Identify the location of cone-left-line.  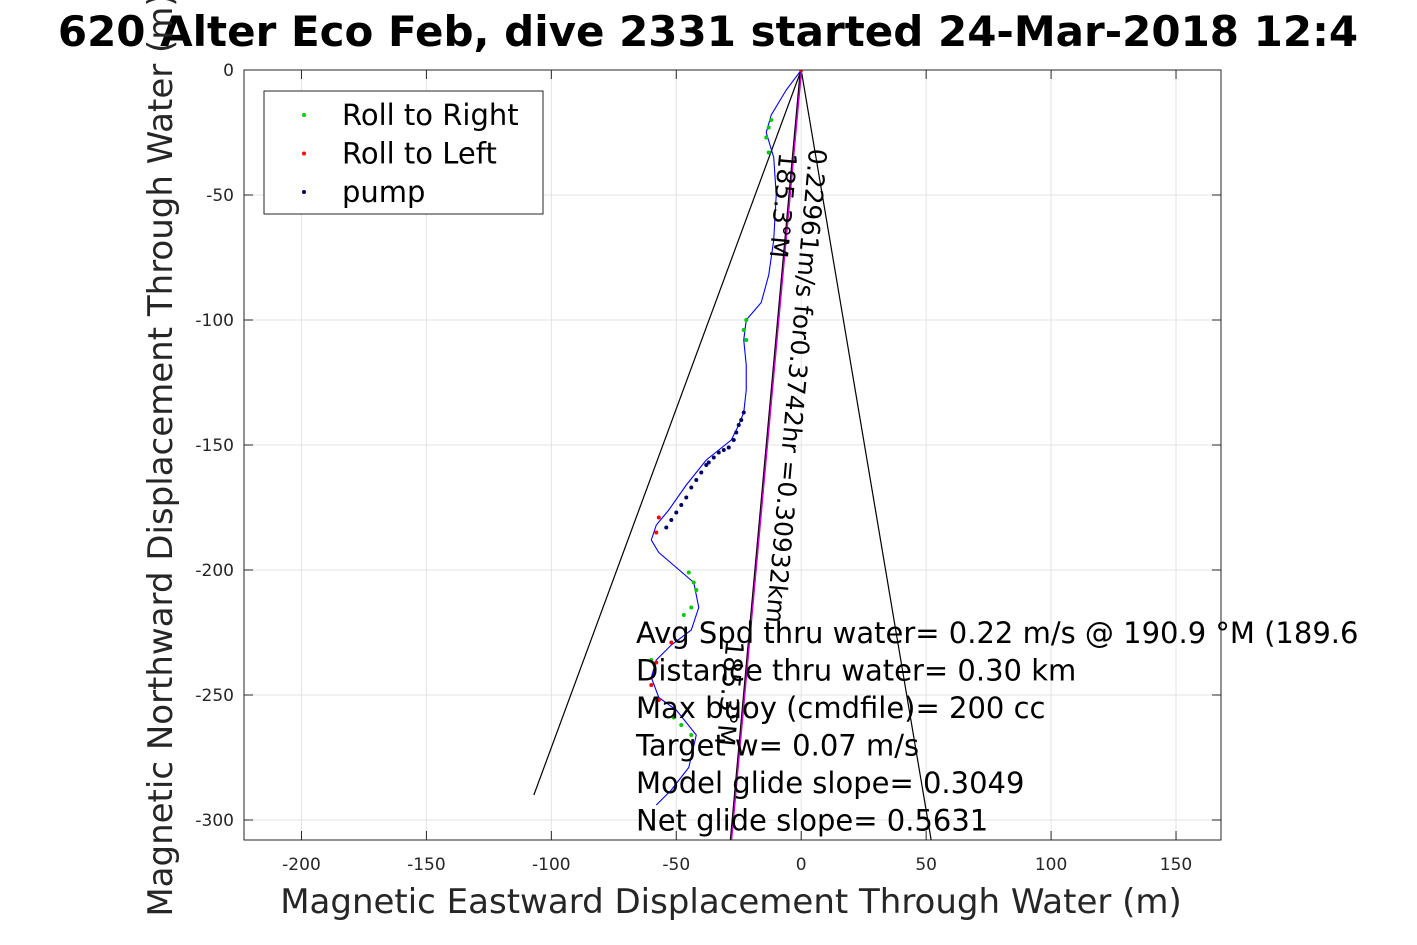
(667, 433).